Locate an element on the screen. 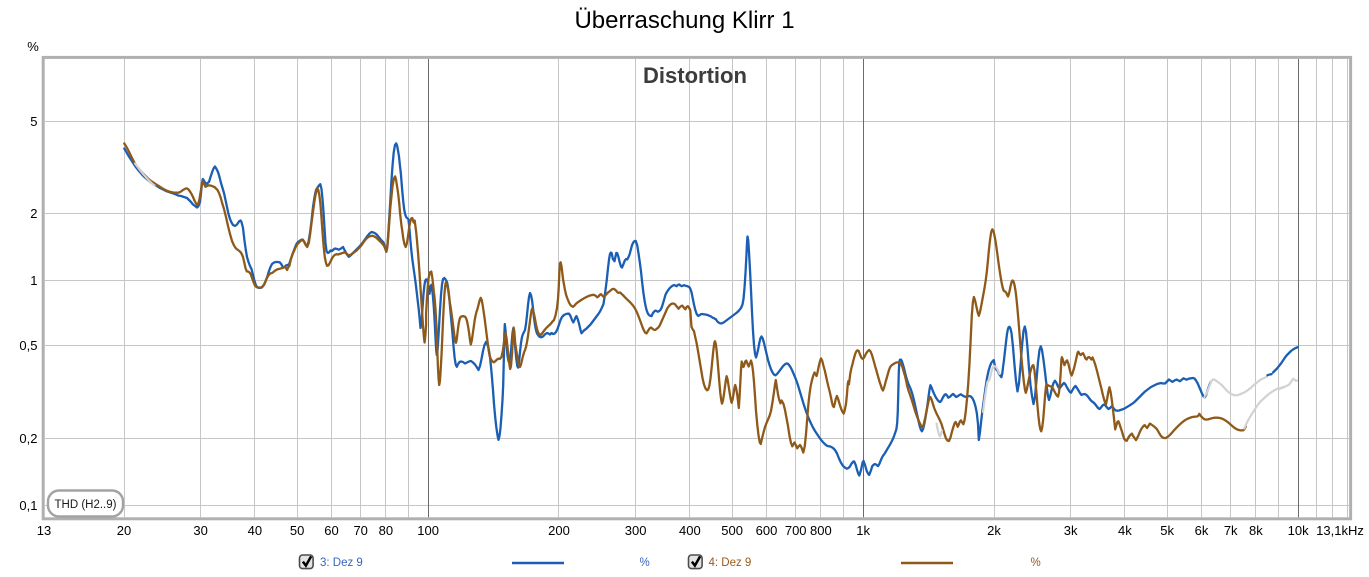  svg-text: 6k is located at coordinates (1202, 530).